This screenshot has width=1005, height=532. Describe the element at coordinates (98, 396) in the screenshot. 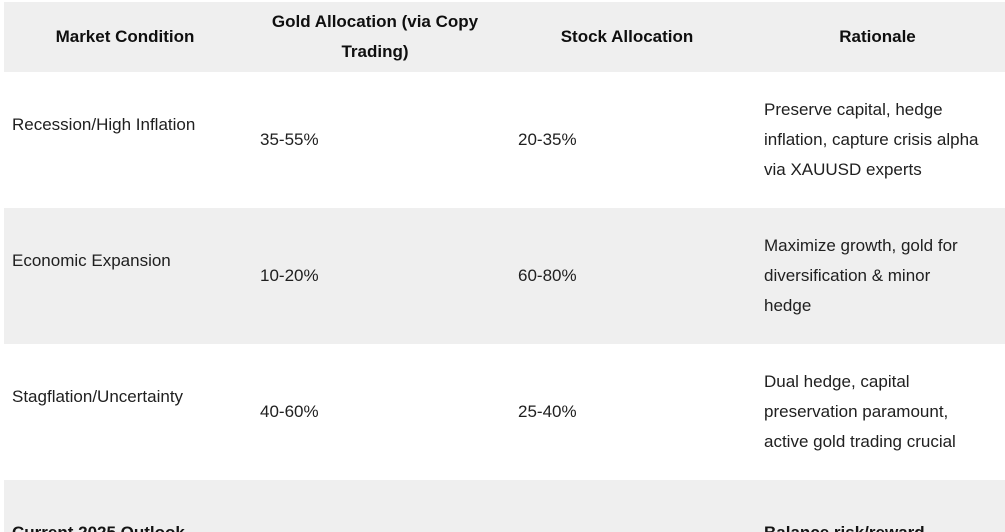

I see `market-condition-label: Stagflation/Uncertainty` at that location.